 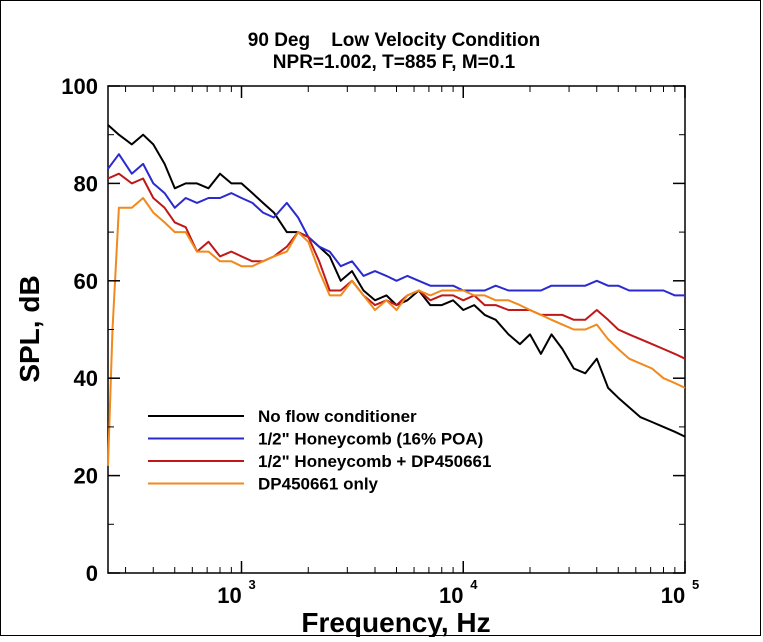 I want to click on x-tick-exponent: 4, so click(x=474, y=584).